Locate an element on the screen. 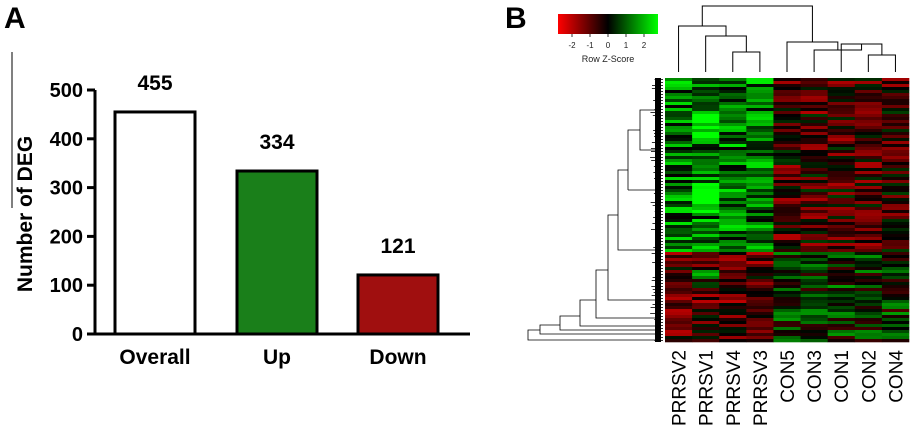 This screenshot has height=432, width=911. column-dendrogram-branch is located at coordinates (726, 53).